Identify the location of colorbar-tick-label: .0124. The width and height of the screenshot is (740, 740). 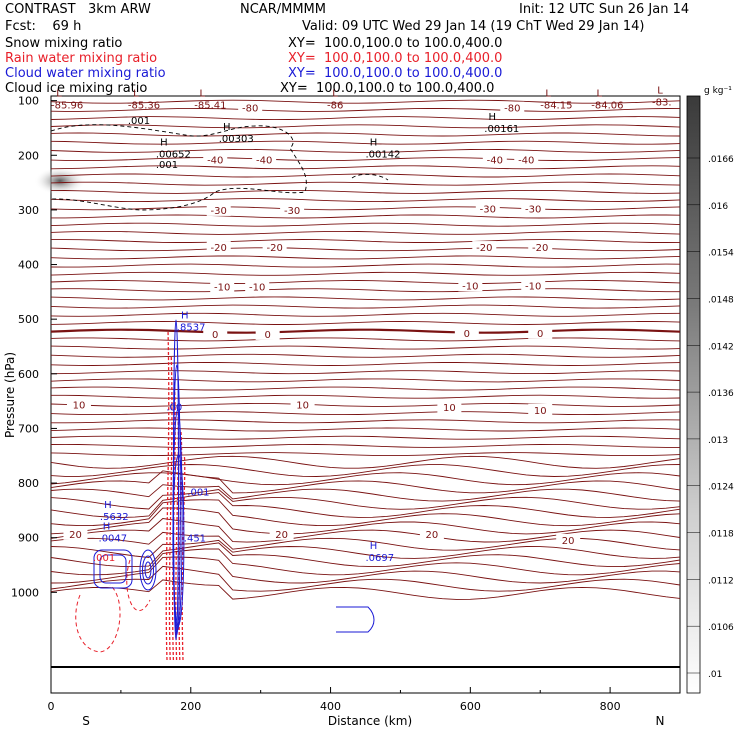
(721, 488).